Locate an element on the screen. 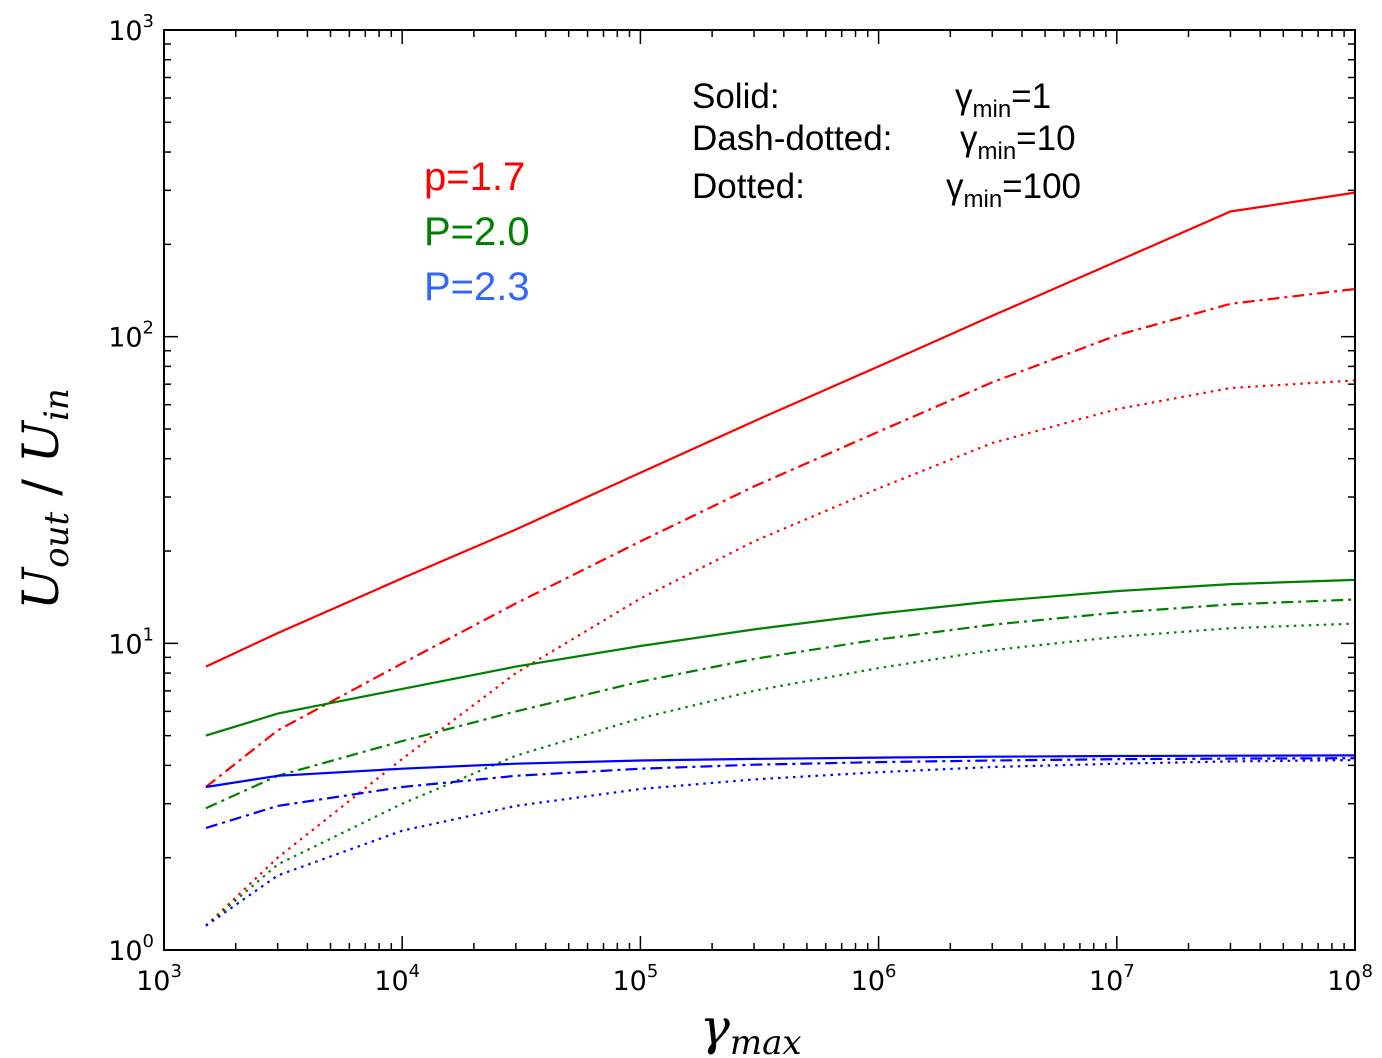 The height and width of the screenshot is (1058, 1382). x-tick-label: 10⁶ is located at coordinates (874, 979).